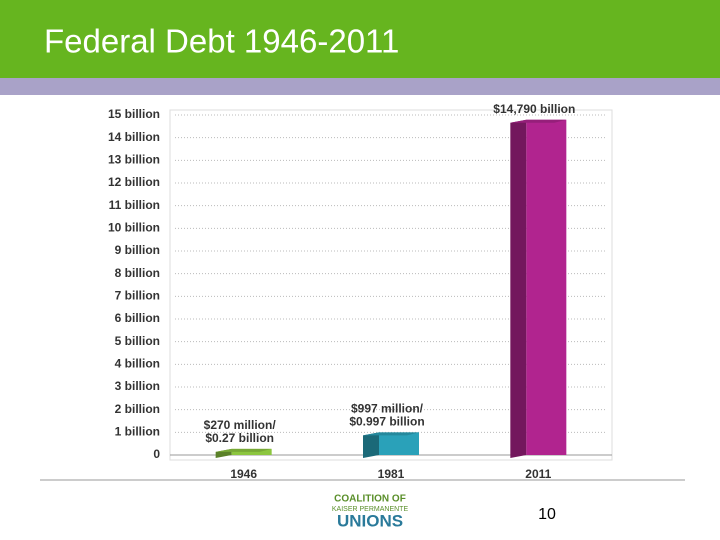 This screenshot has height=540, width=720. Describe the element at coordinates (137, 409) in the screenshot. I see `y-tick-label: 2 billion` at that location.